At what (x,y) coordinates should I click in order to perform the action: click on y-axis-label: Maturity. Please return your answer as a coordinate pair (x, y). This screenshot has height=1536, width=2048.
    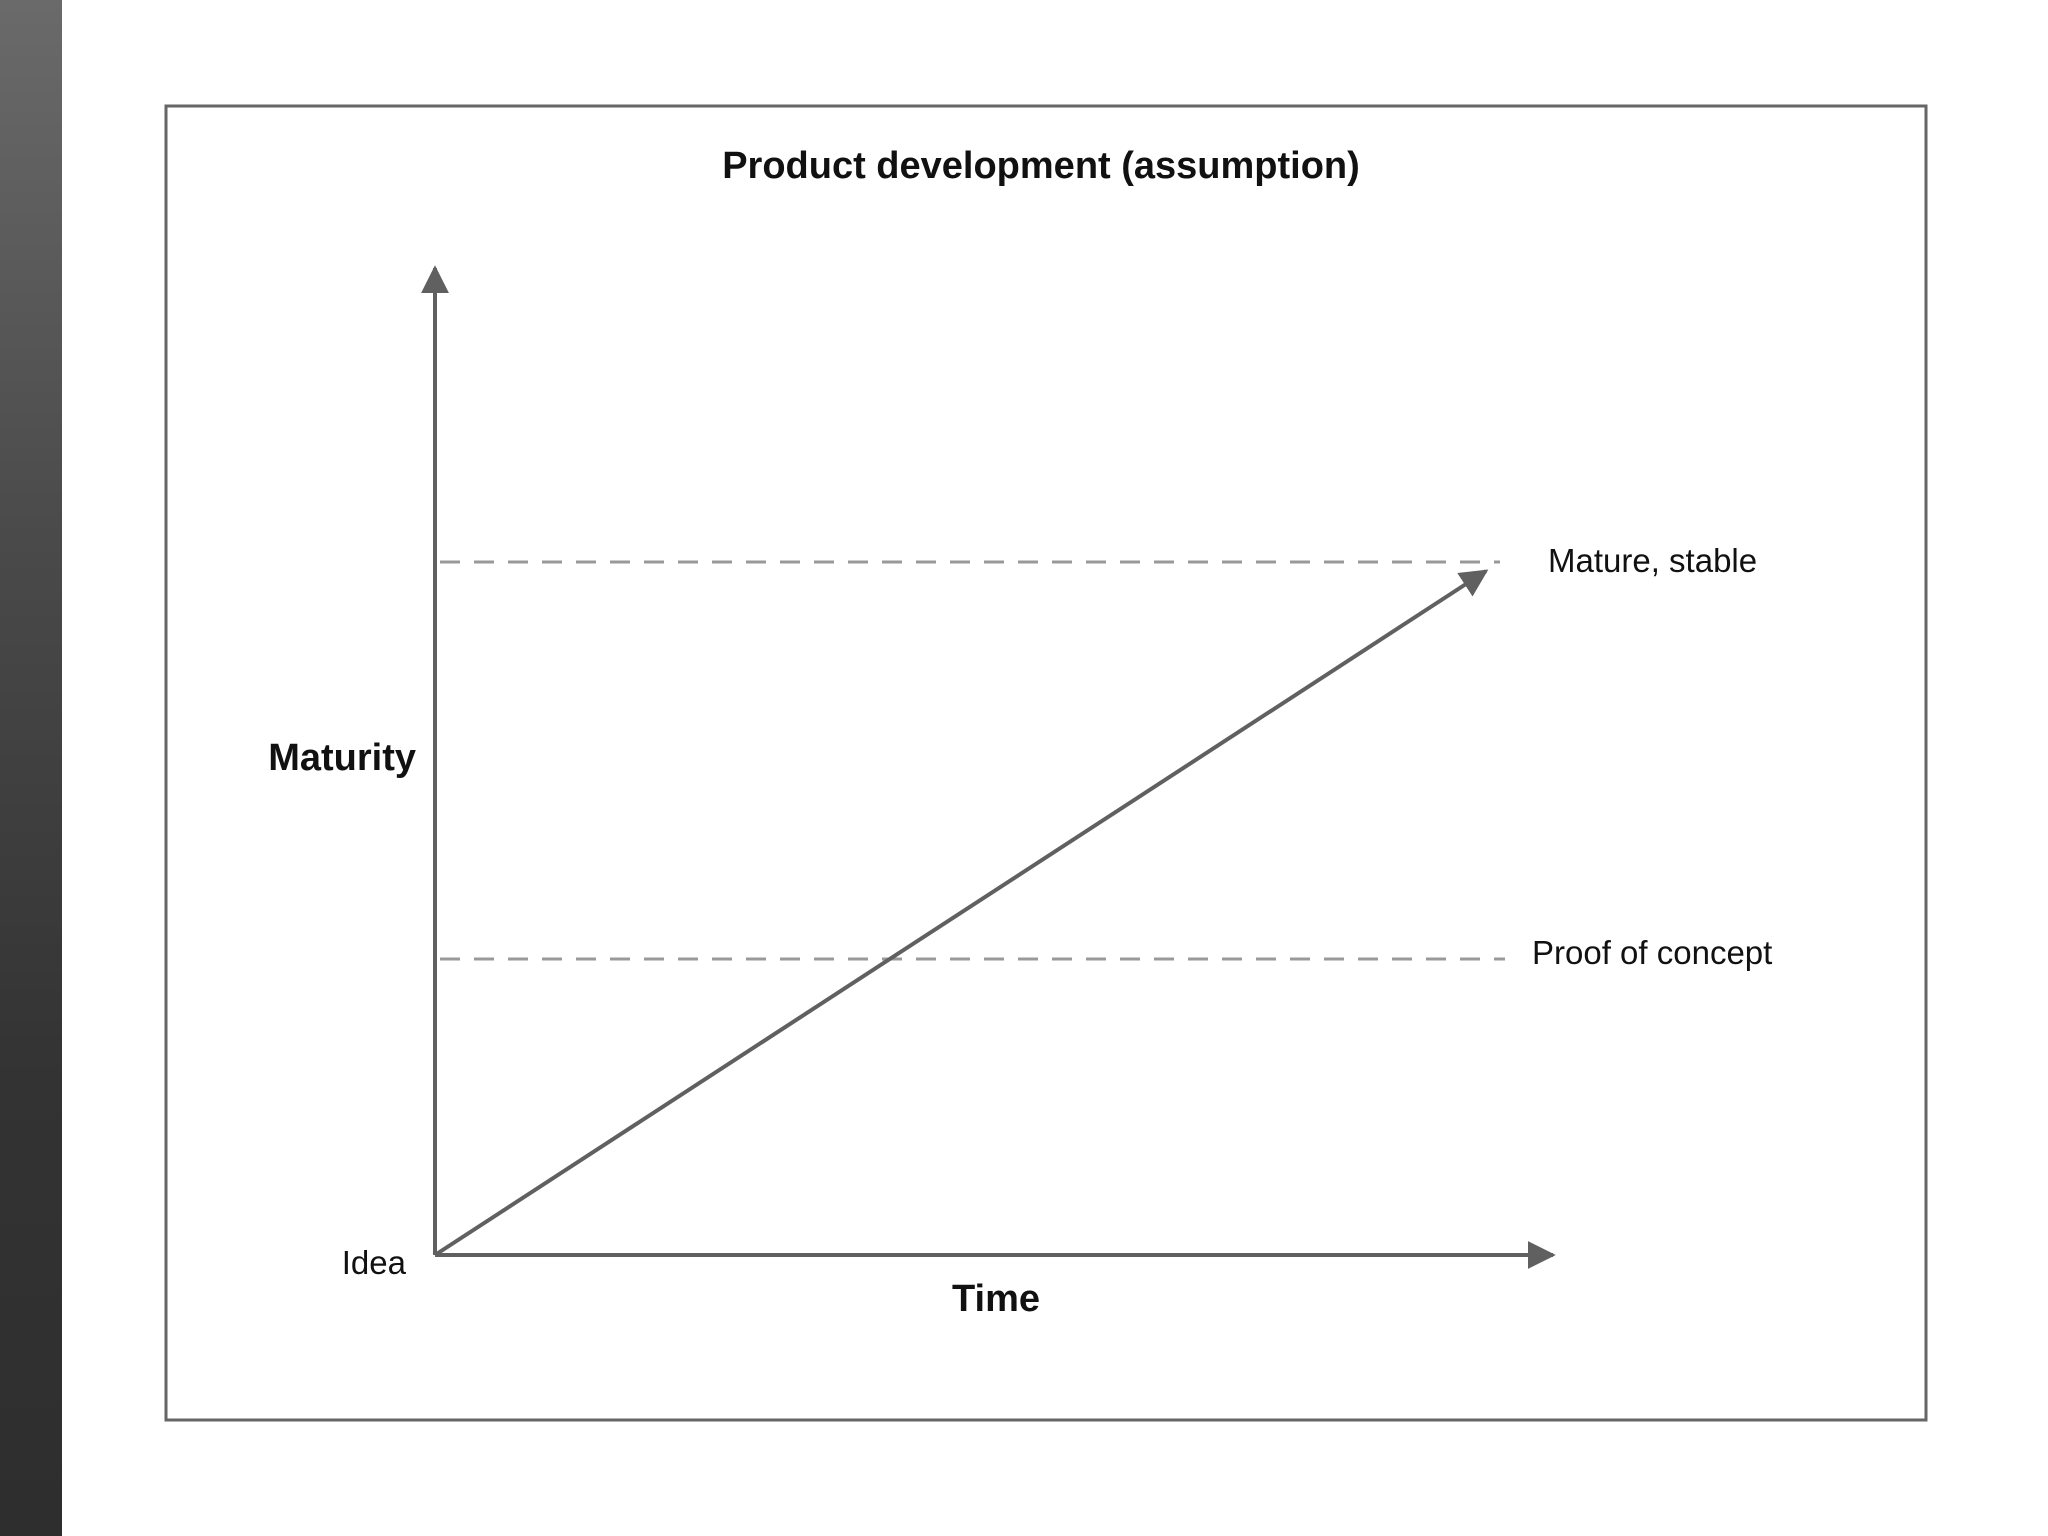
    Looking at the image, I should click on (342, 758).